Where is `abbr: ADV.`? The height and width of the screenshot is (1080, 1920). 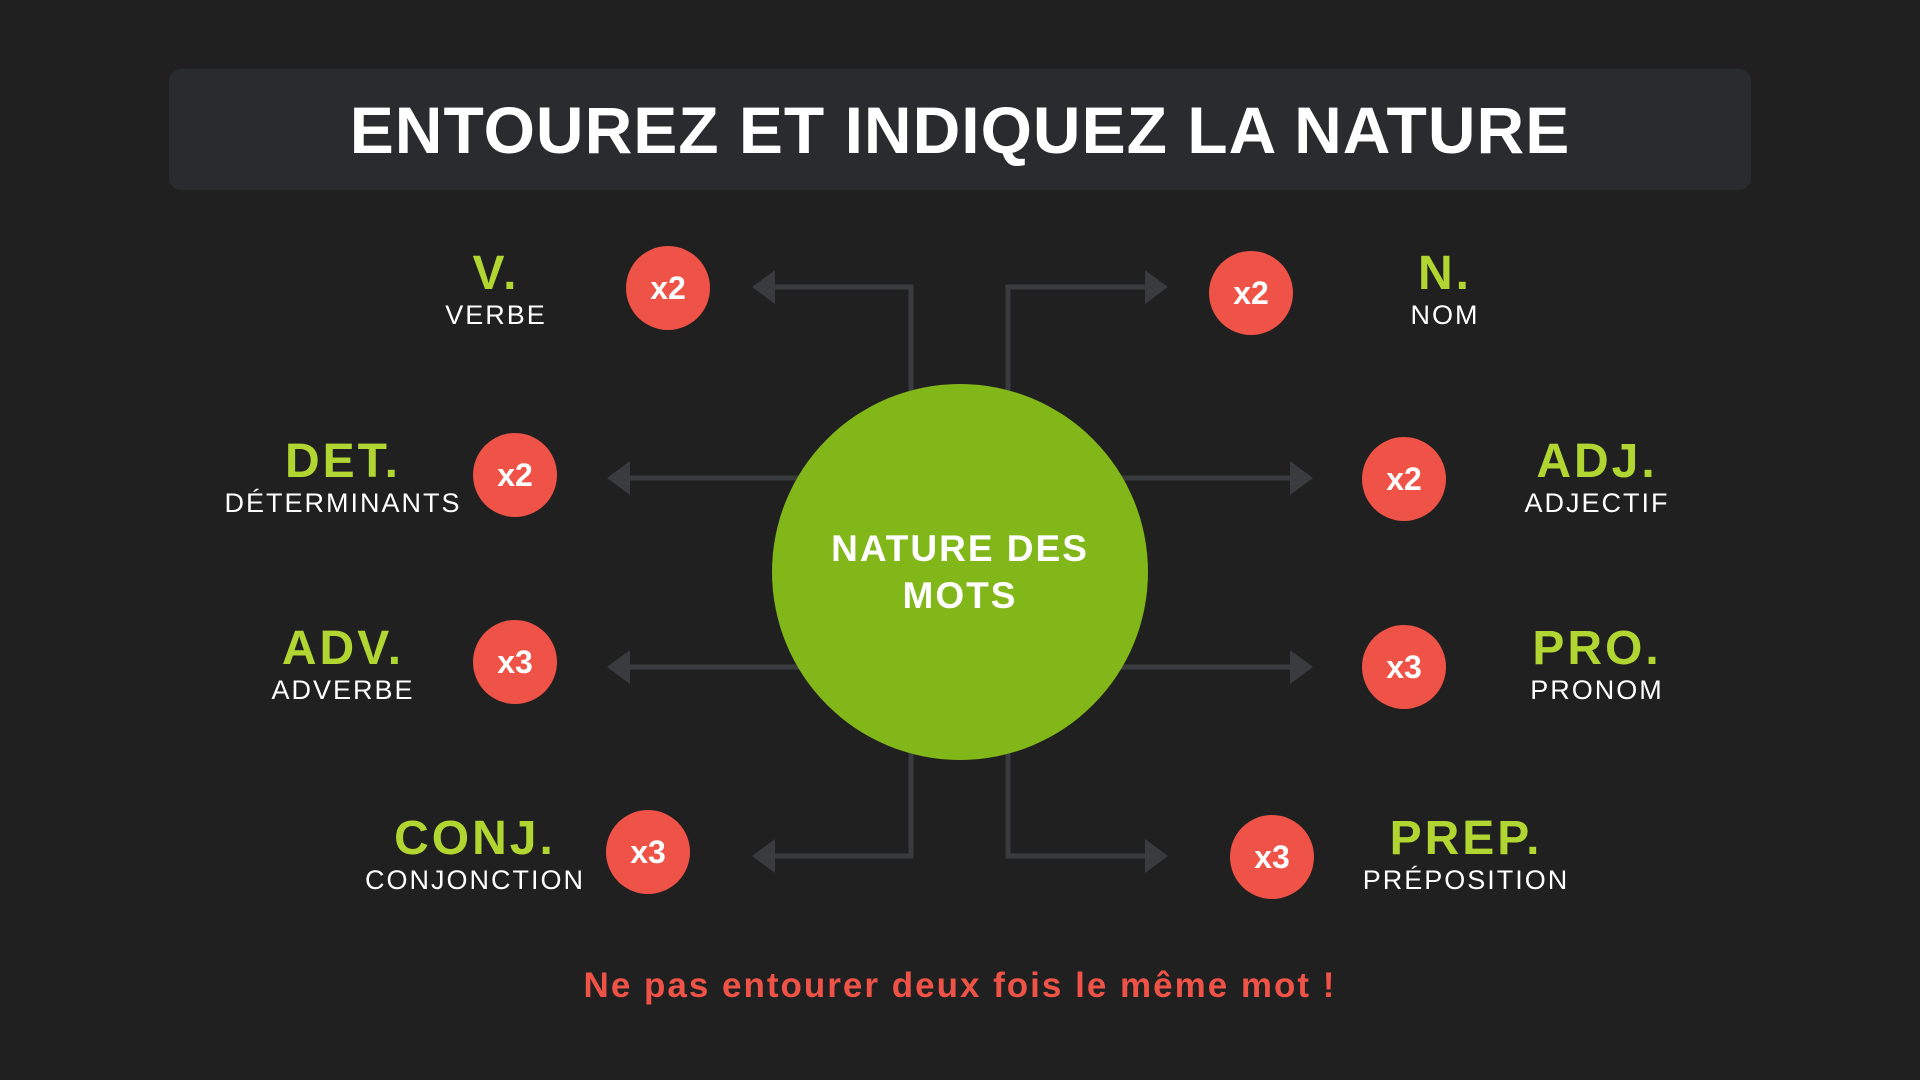
abbr: ADV. is located at coordinates (343, 648).